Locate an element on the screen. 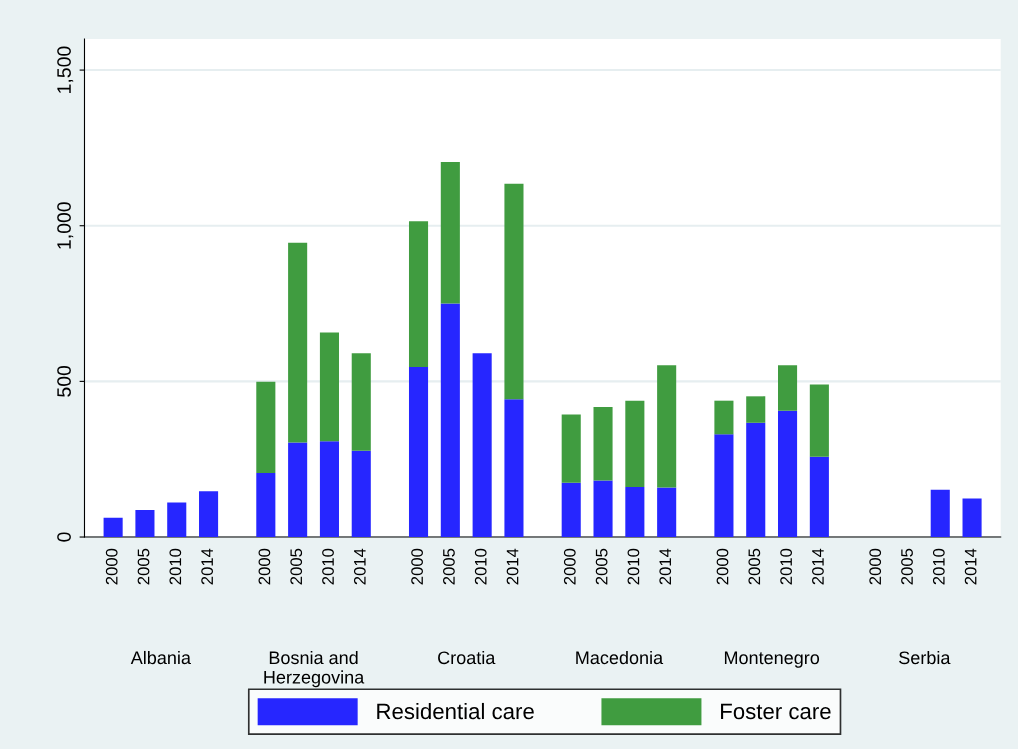  y-tick-label: 1,000 is located at coordinates (65, 225).